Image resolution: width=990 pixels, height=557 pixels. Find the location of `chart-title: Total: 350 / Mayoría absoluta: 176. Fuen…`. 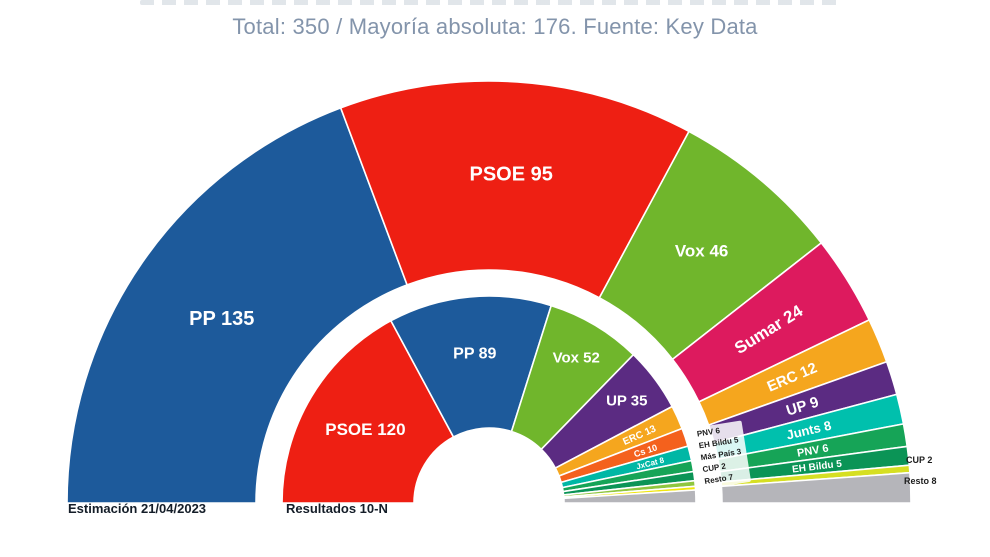

chart-title: Total: 350 / Mayoría absoluta: 176. Fuen… is located at coordinates (495, 26).